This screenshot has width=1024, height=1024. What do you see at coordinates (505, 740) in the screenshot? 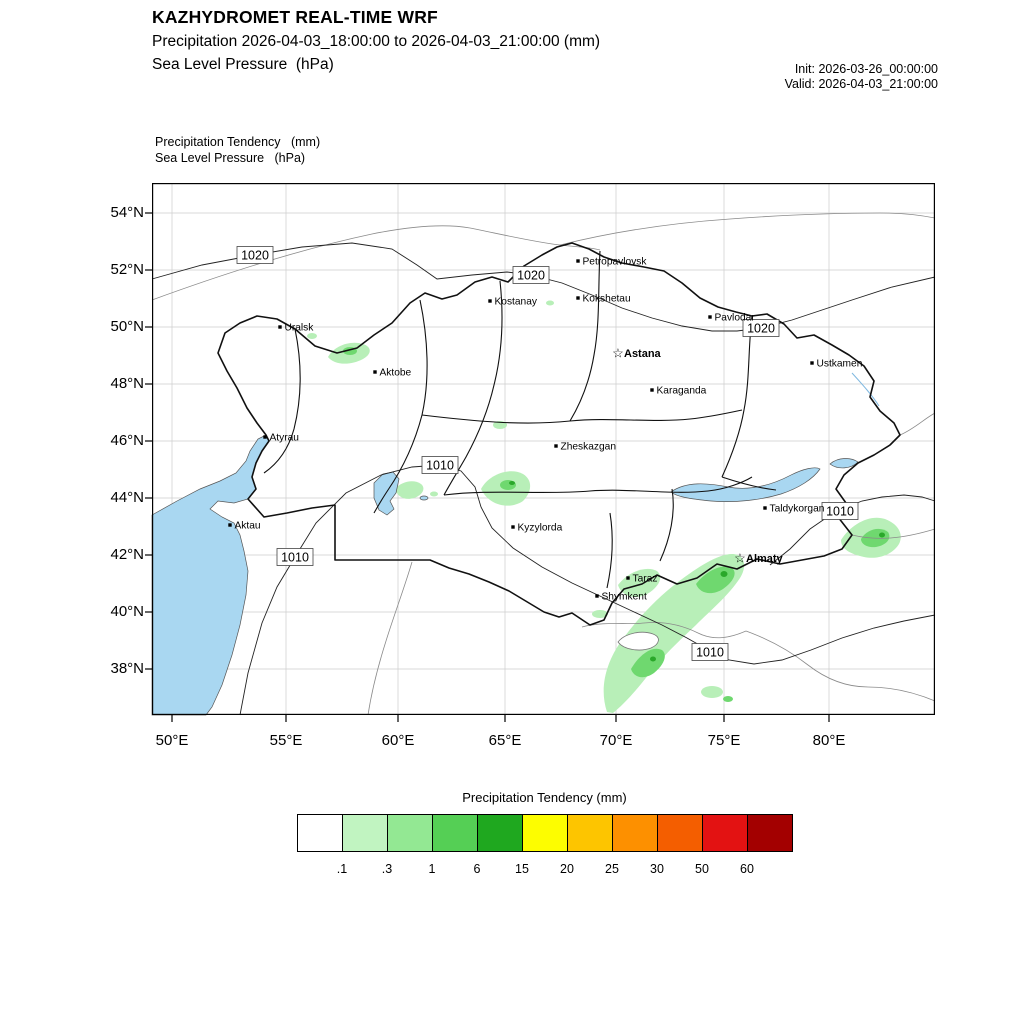
I see `x-axis-tick-label: 65°E` at bounding box center [505, 740].